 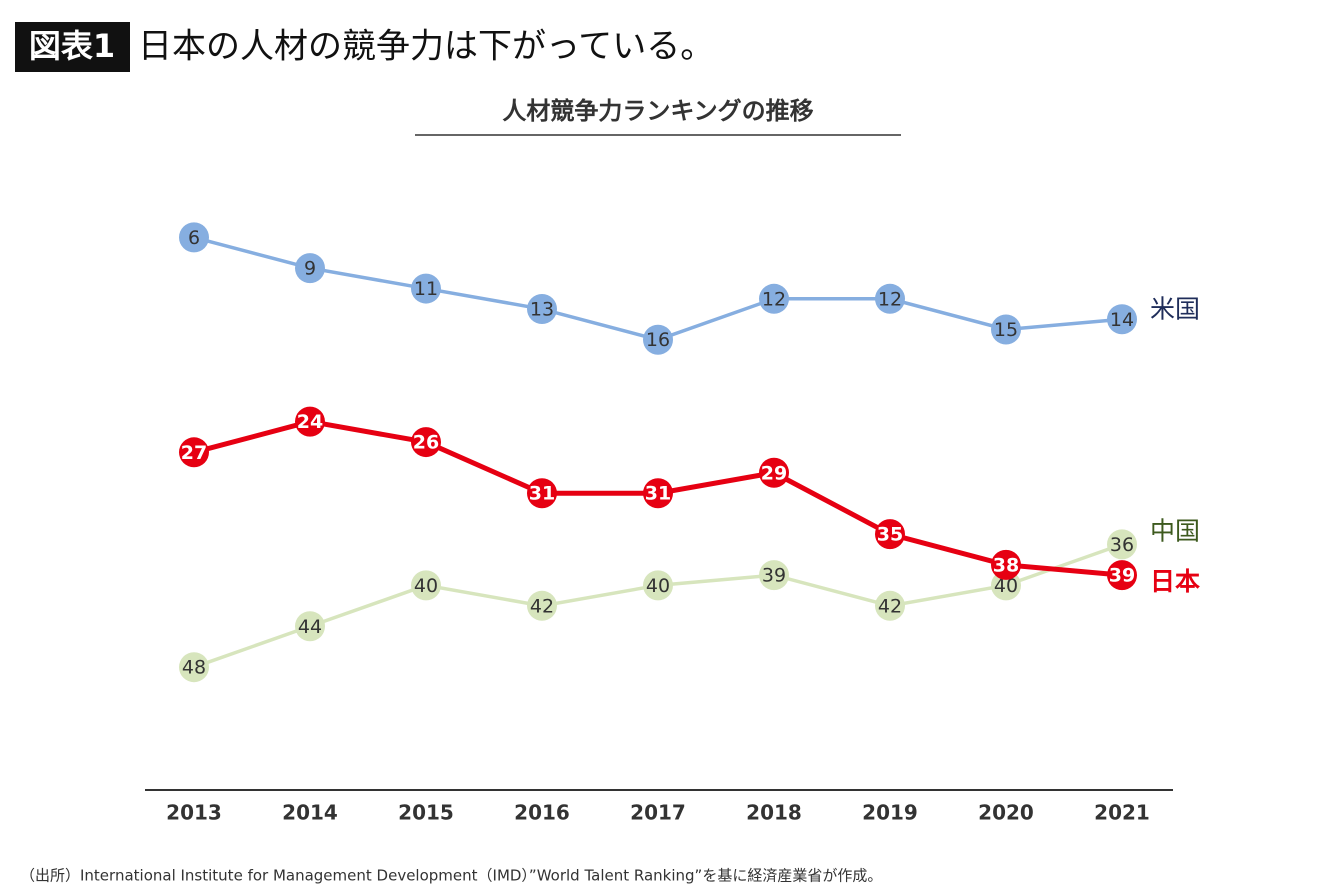 I want to click on data-label: 27, so click(x=194, y=453).